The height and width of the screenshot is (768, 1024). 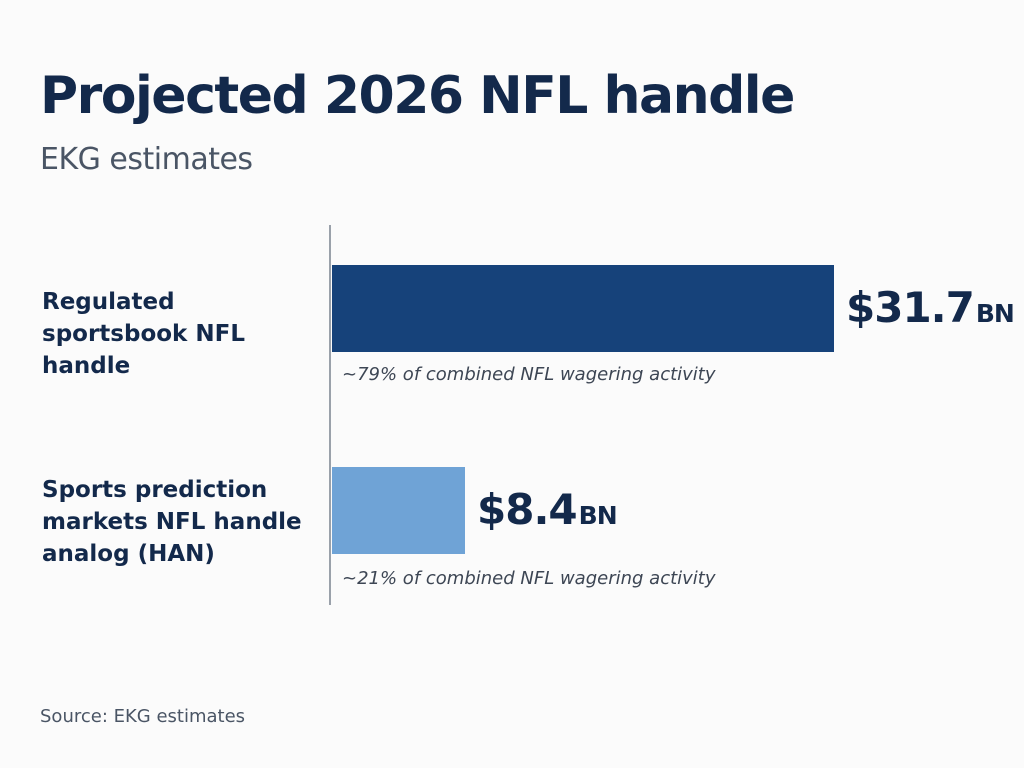 I want to click on value-label-prediction-markets: $8.4BN, so click(x=547, y=509).